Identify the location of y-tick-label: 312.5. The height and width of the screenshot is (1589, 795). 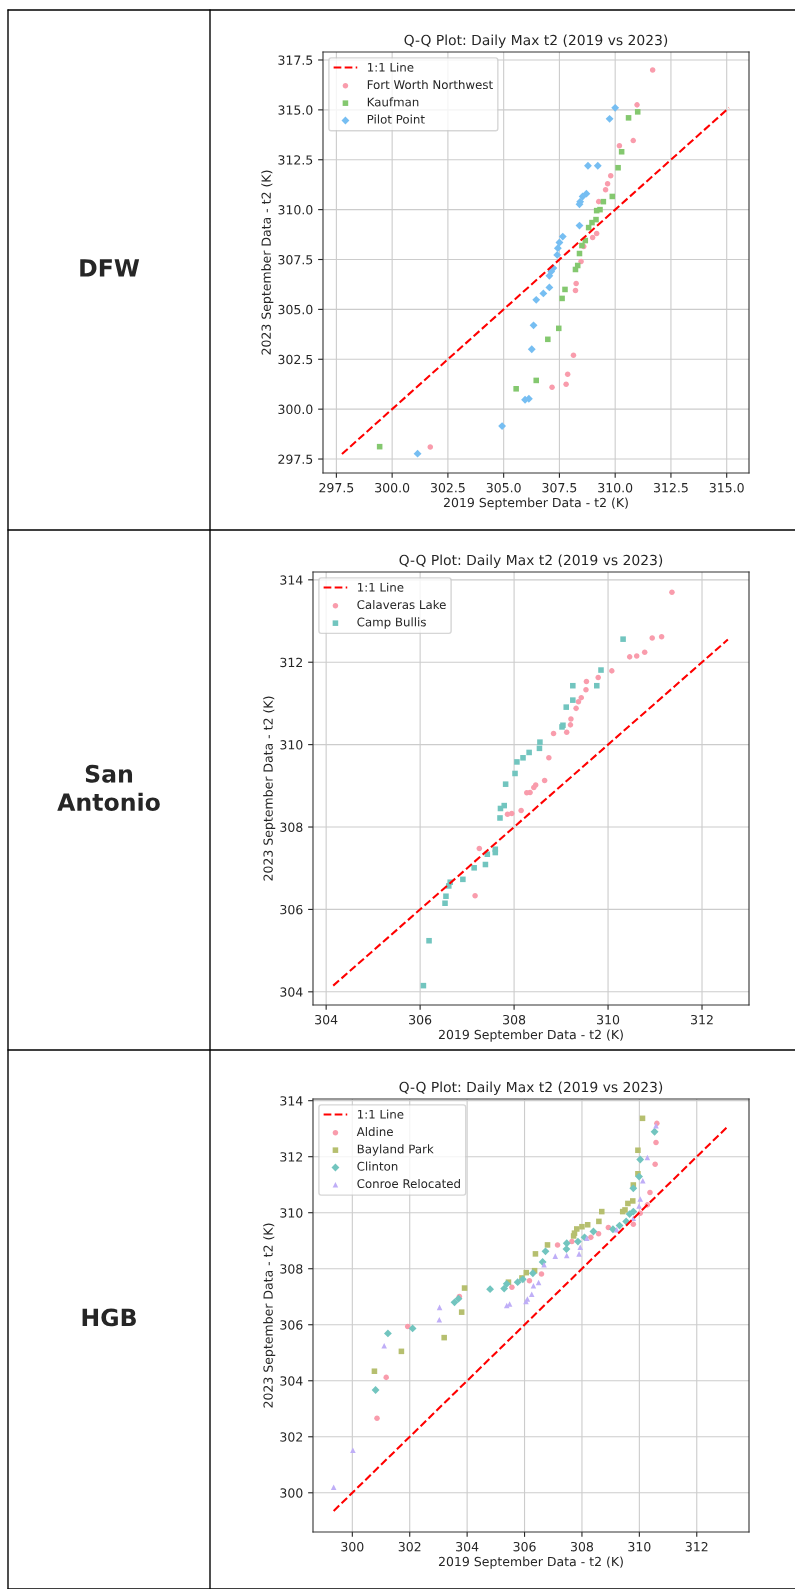
(295, 160).